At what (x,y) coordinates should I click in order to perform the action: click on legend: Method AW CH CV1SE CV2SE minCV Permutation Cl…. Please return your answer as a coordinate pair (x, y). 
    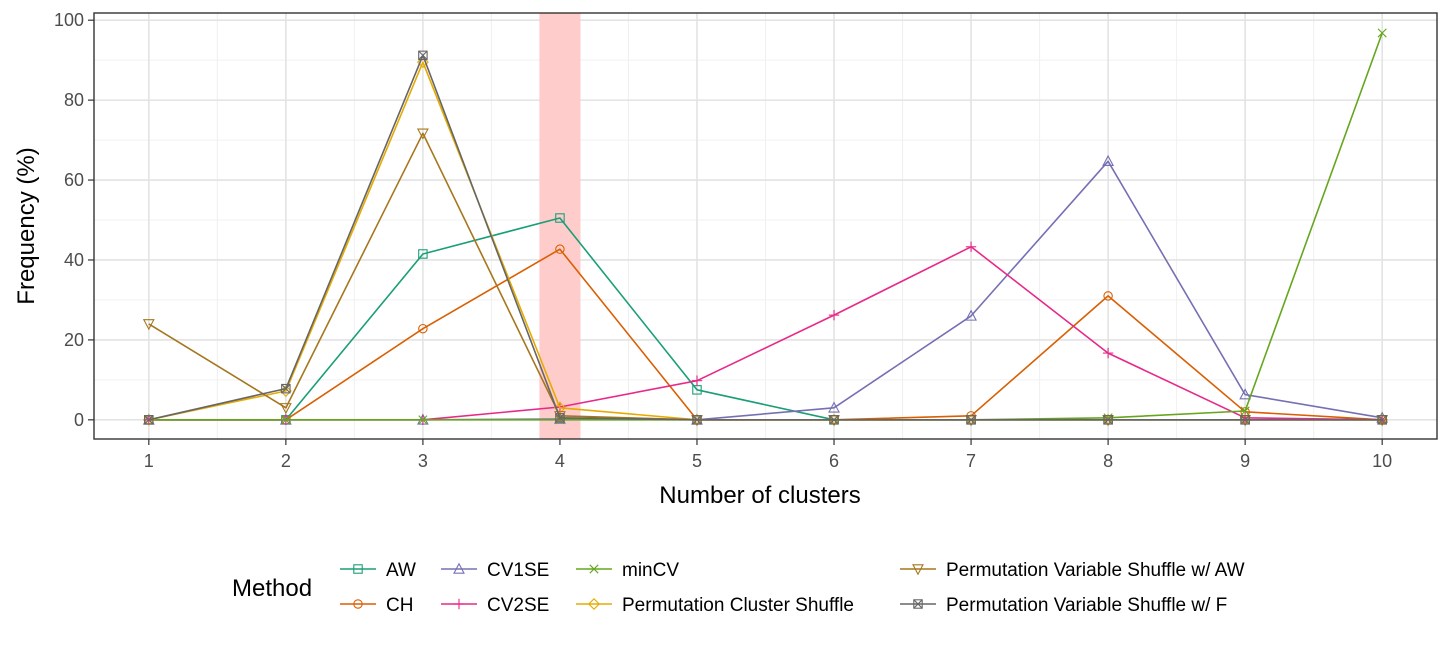
    Looking at the image, I should click on (738, 588).